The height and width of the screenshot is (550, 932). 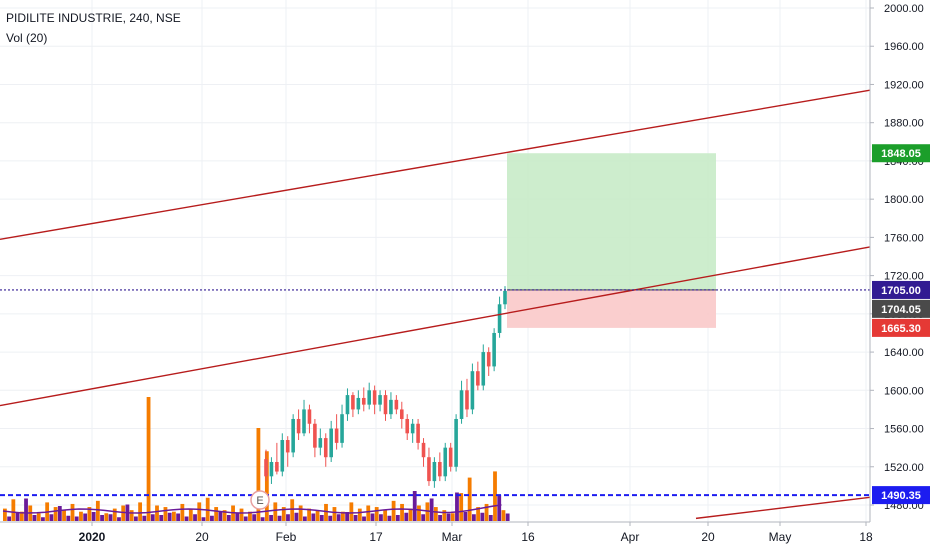 What do you see at coordinates (866, 537) in the screenshot?
I see `time-tick-label: 18` at bounding box center [866, 537].